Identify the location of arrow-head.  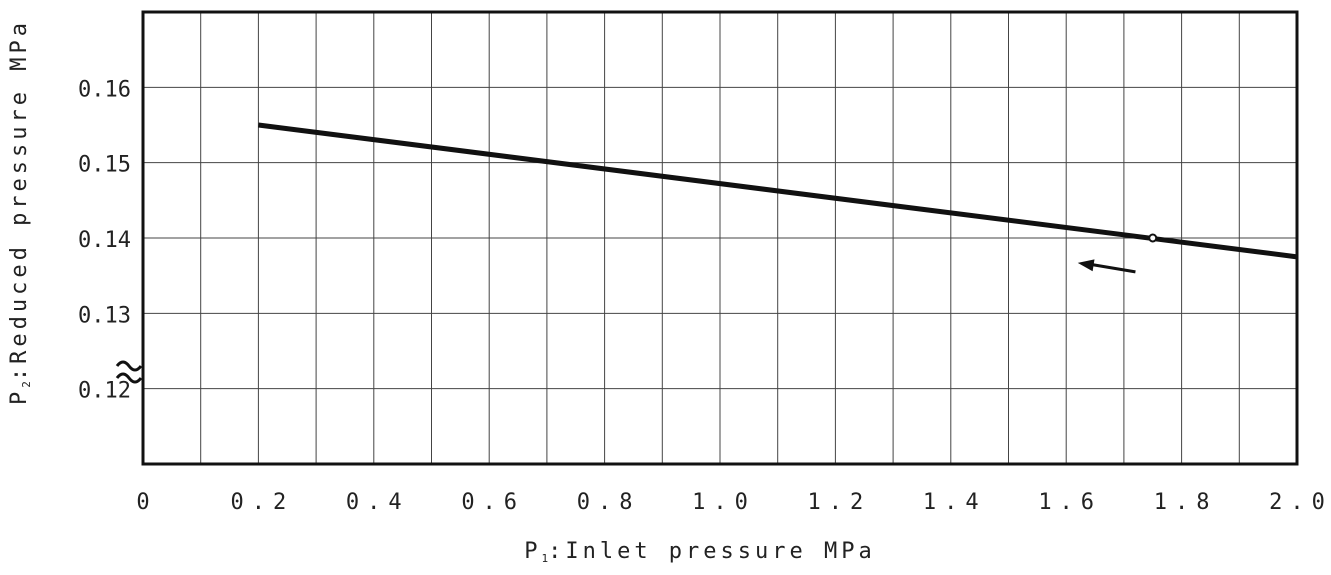
(1086, 265).